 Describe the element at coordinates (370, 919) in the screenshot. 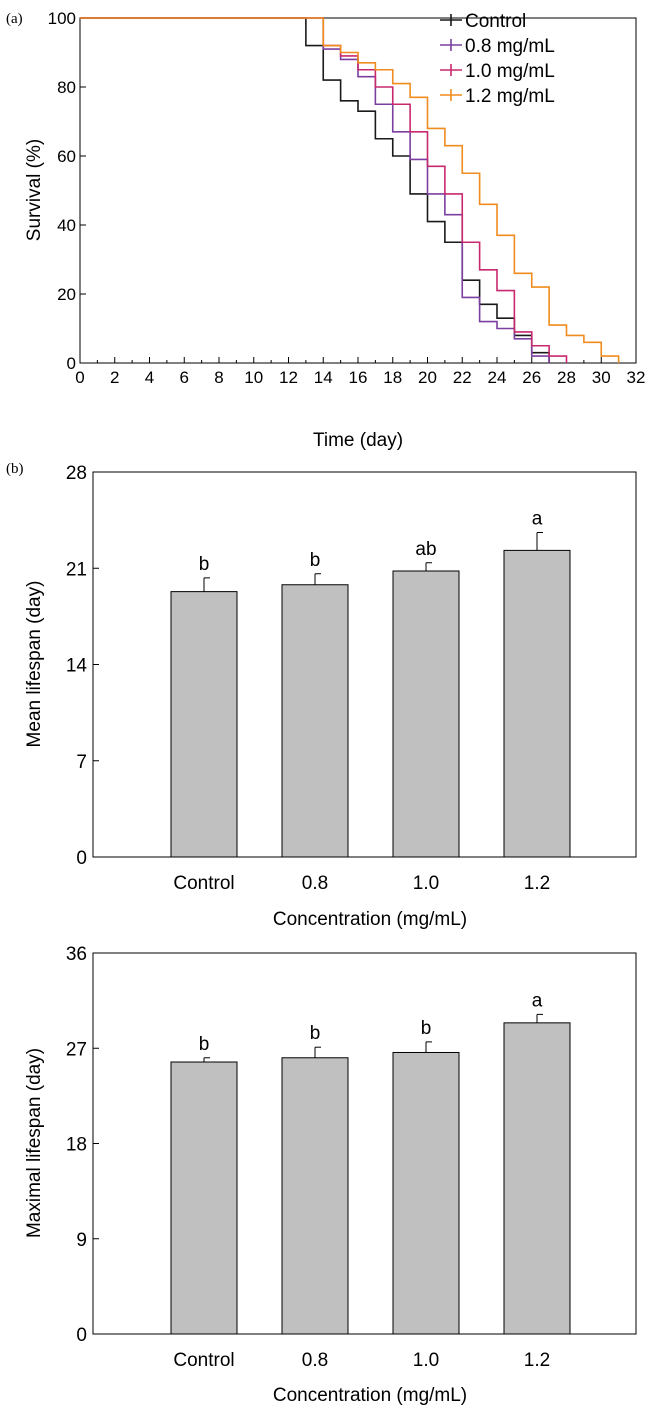

I see `mean-x-axis-label: Concentration (mg/mL)` at that location.